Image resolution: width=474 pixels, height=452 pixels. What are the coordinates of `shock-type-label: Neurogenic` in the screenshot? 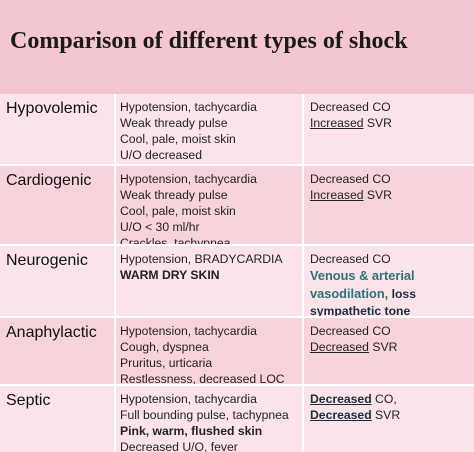 It's located at (47, 260).